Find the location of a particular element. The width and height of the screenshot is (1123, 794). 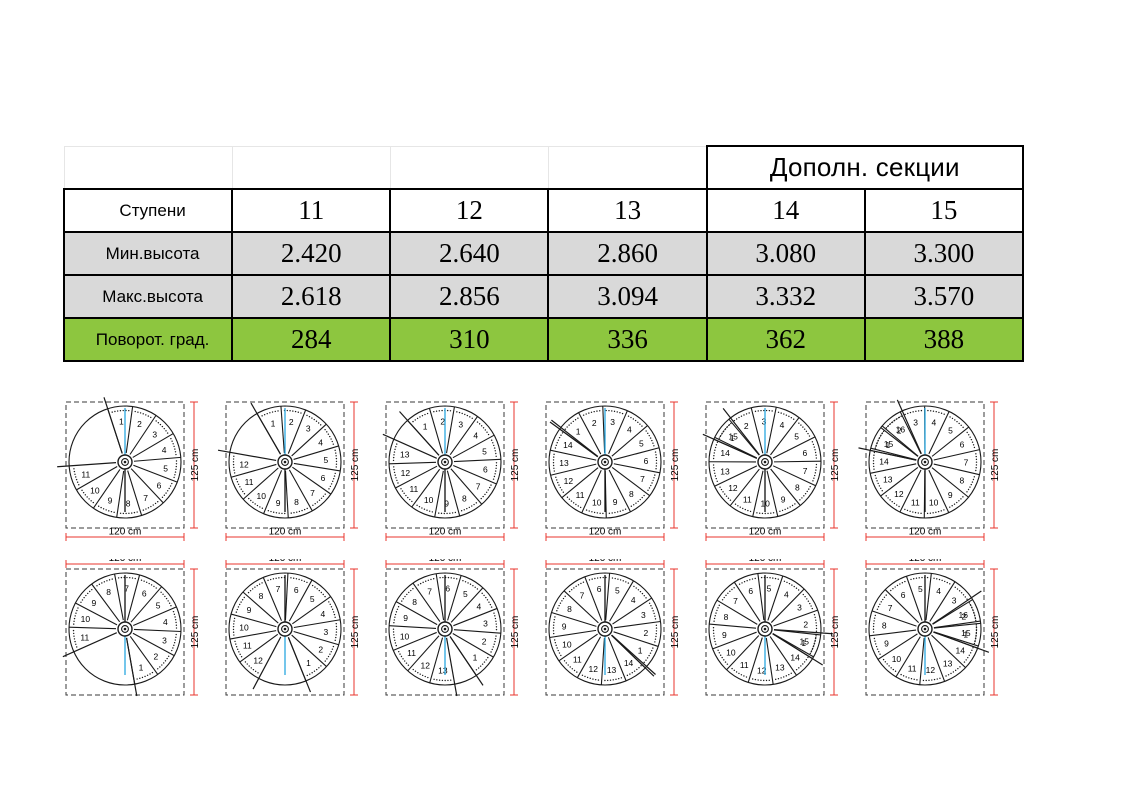

row-label-min-height: Мин.высота is located at coordinates (148, 253).